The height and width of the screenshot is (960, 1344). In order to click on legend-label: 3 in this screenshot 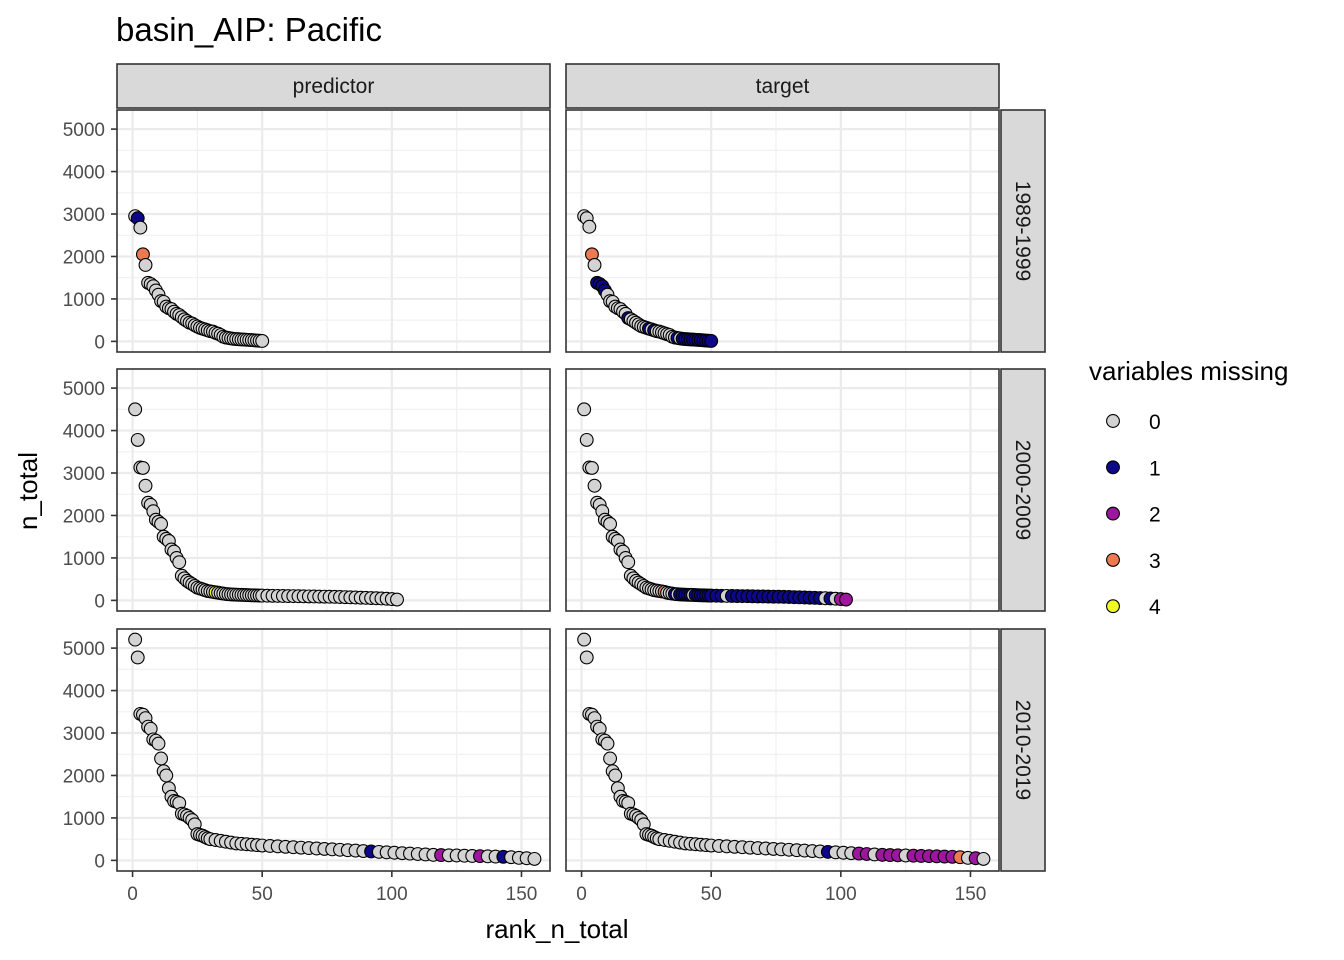, I will do `click(1155, 561)`.